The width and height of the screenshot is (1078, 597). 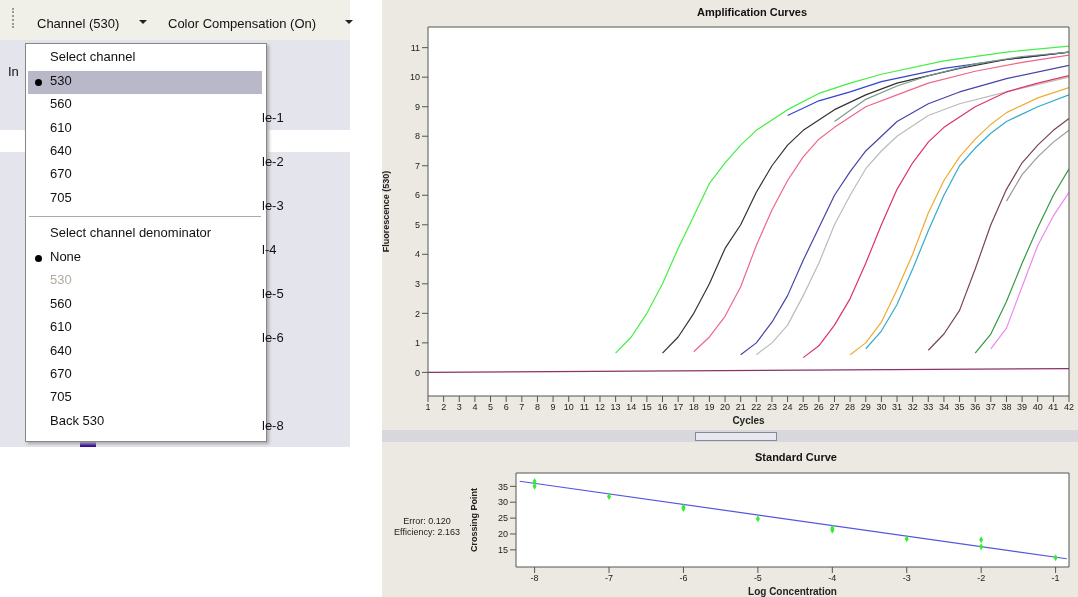 I want to click on y-tick-label: 8, so click(x=417, y=136).